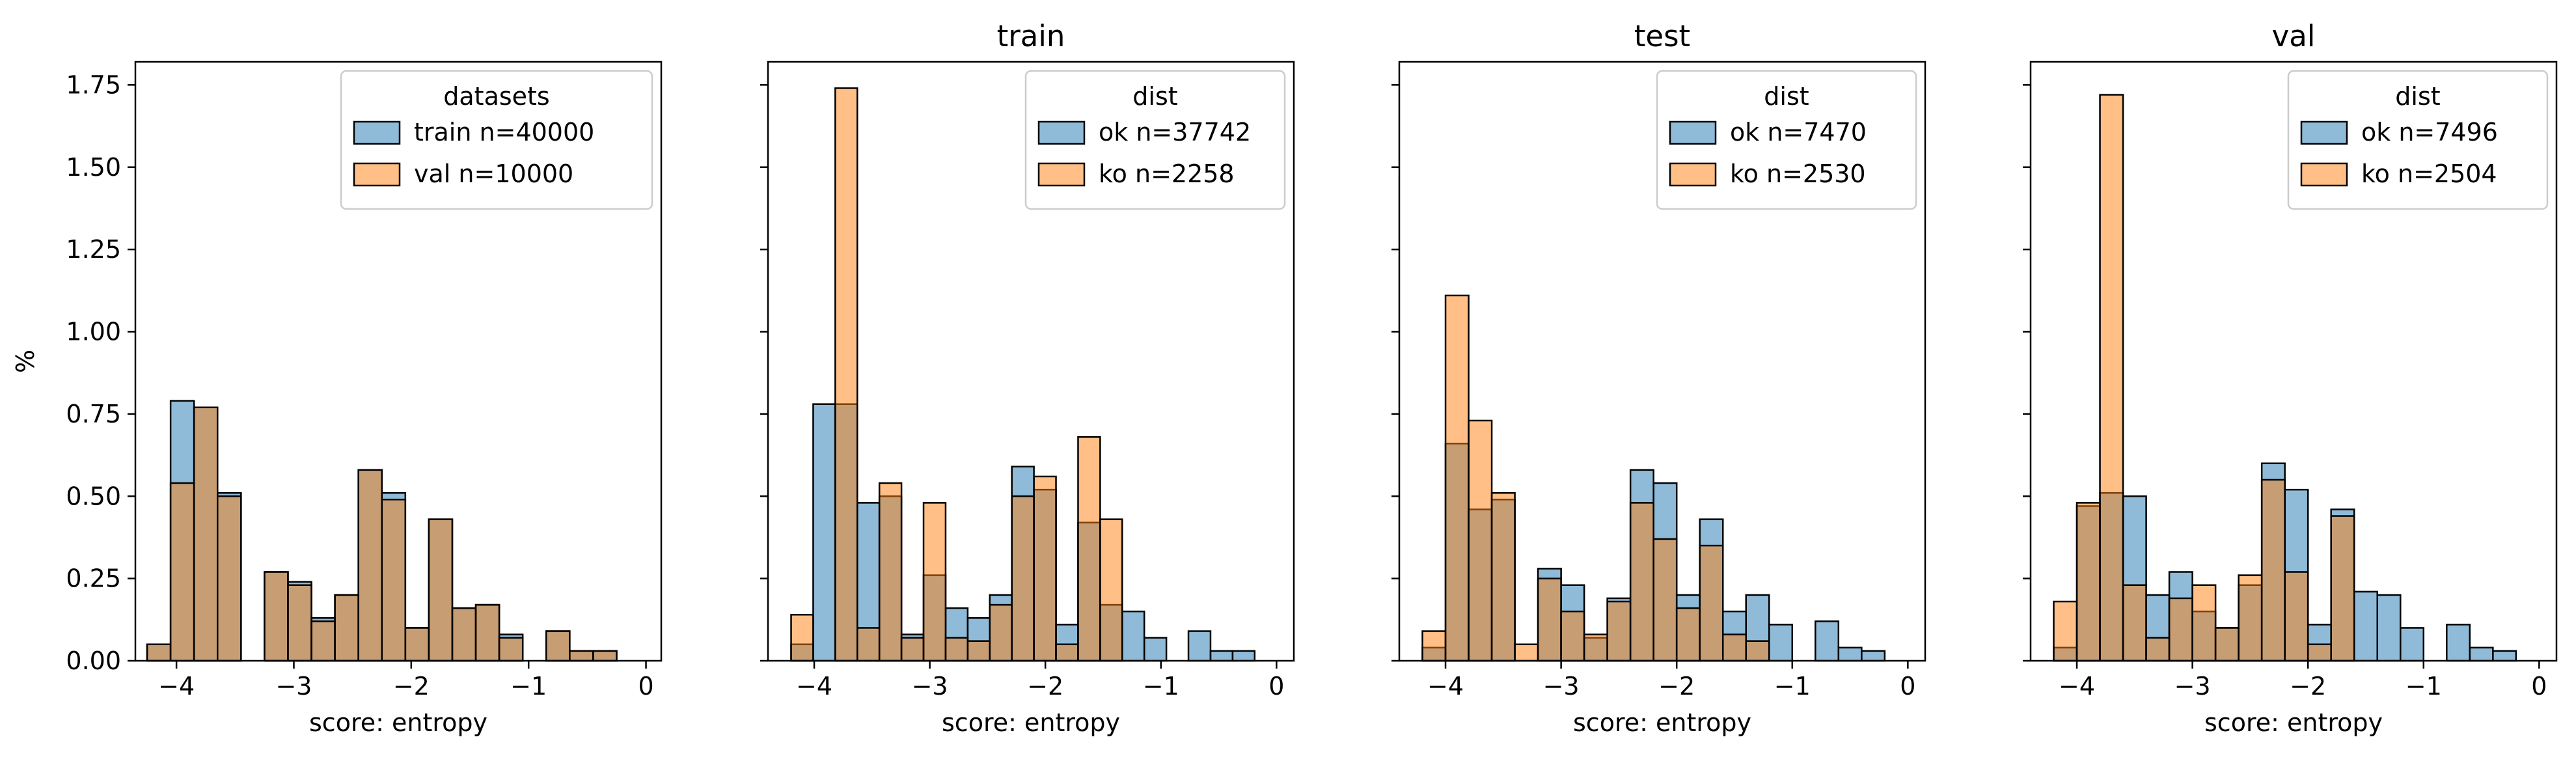  Describe the element at coordinates (2294, 36) in the screenshot. I see `panel-title: val` at that location.